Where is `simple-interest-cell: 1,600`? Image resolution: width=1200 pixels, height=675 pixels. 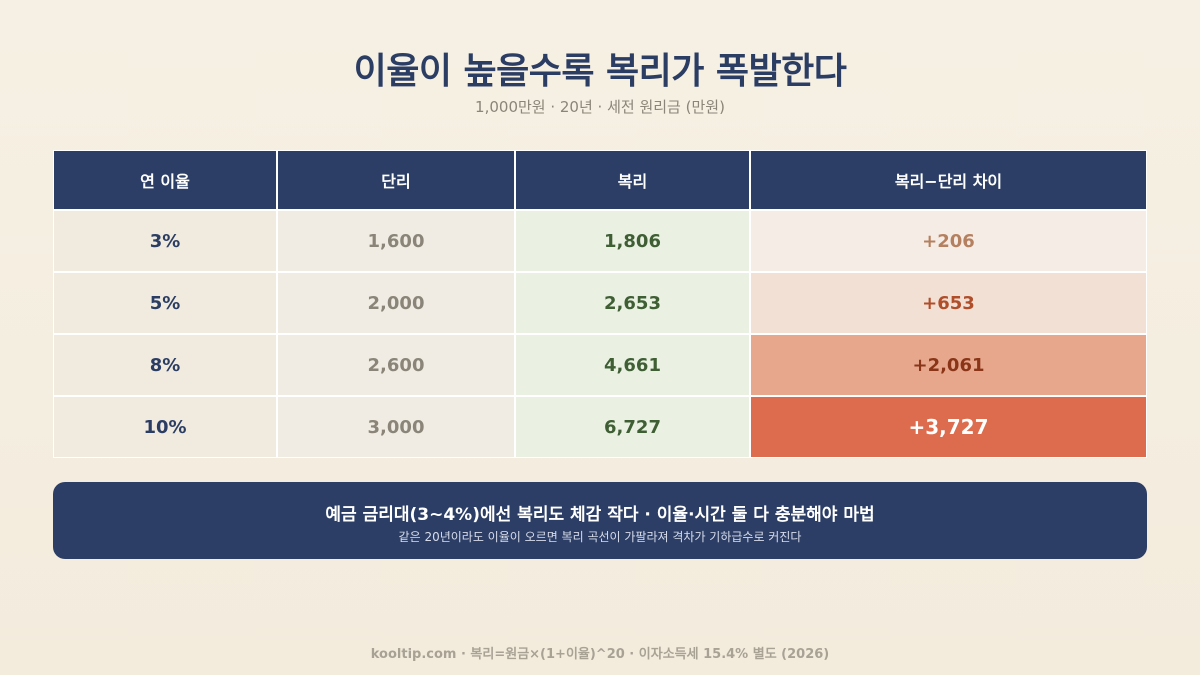
simple-interest-cell: 1,600 is located at coordinates (396, 241).